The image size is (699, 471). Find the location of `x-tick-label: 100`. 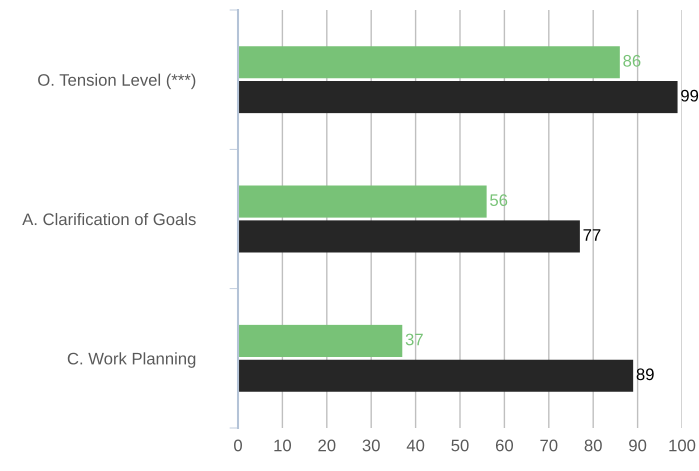

x-tick-label: 100 is located at coordinates (682, 446).